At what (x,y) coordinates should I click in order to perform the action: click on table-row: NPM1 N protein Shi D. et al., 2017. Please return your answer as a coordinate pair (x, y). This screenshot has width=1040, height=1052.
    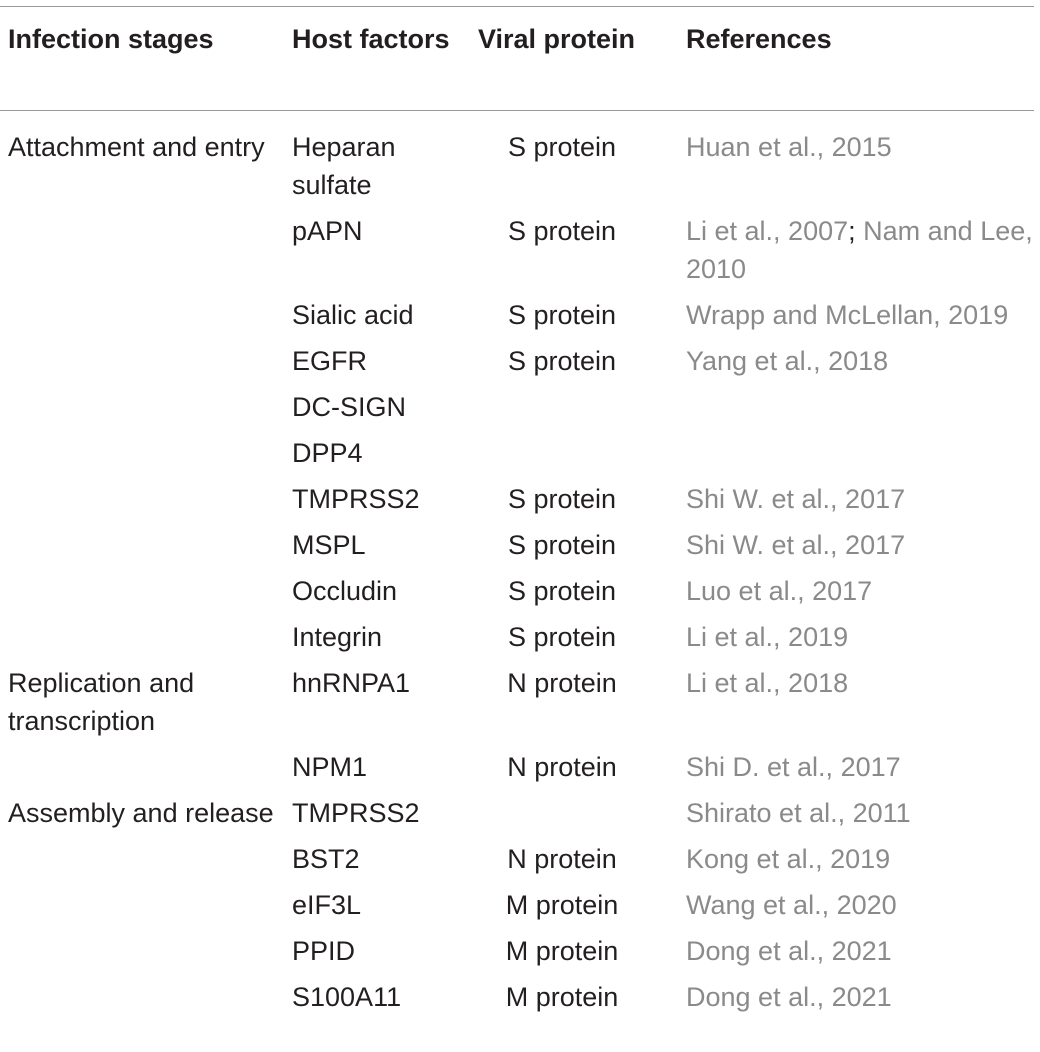
    Looking at the image, I should click on (520, 771).